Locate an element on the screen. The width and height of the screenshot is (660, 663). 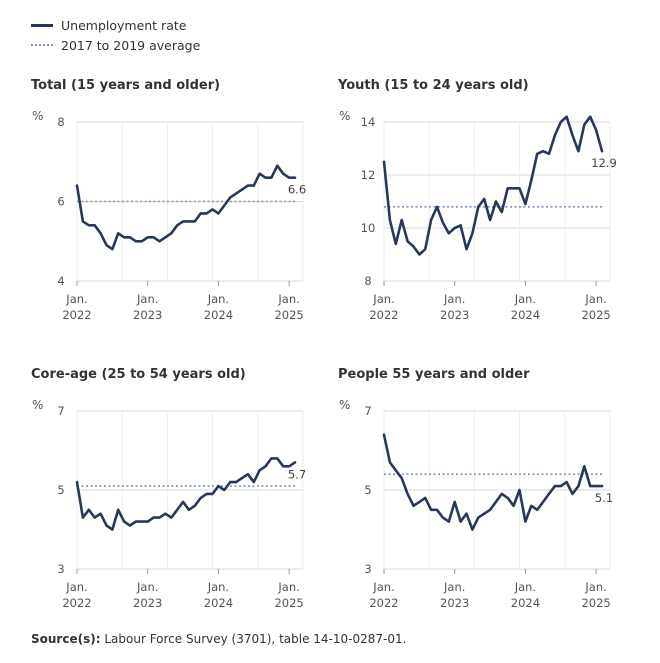
y-tick-label: 10 is located at coordinates (368, 228).